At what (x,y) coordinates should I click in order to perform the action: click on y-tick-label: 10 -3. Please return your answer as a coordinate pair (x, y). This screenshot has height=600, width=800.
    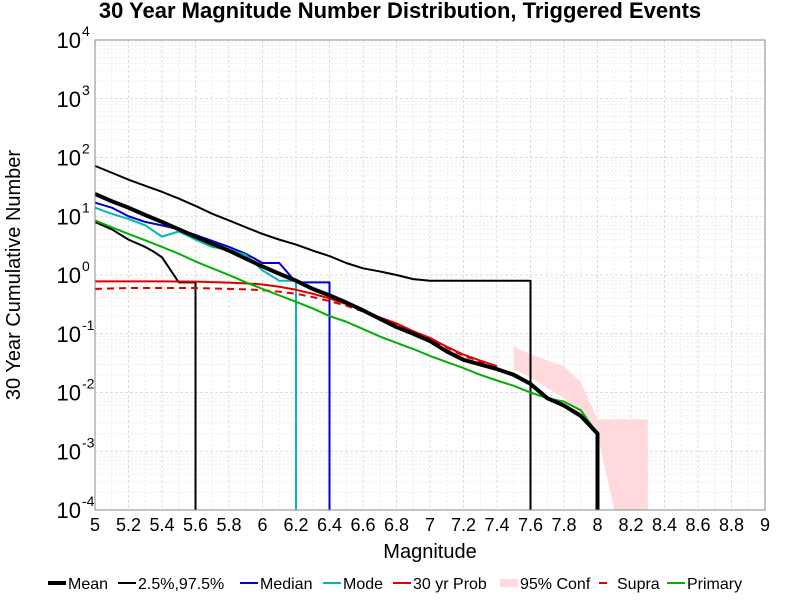
    Looking at the image, I should click on (76, 449).